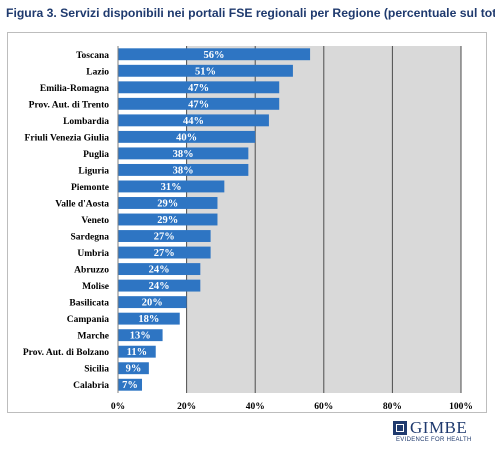 The width and height of the screenshot is (495, 450). Describe the element at coordinates (96, 370) in the screenshot. I see `category-label: Sicilia` at that location.